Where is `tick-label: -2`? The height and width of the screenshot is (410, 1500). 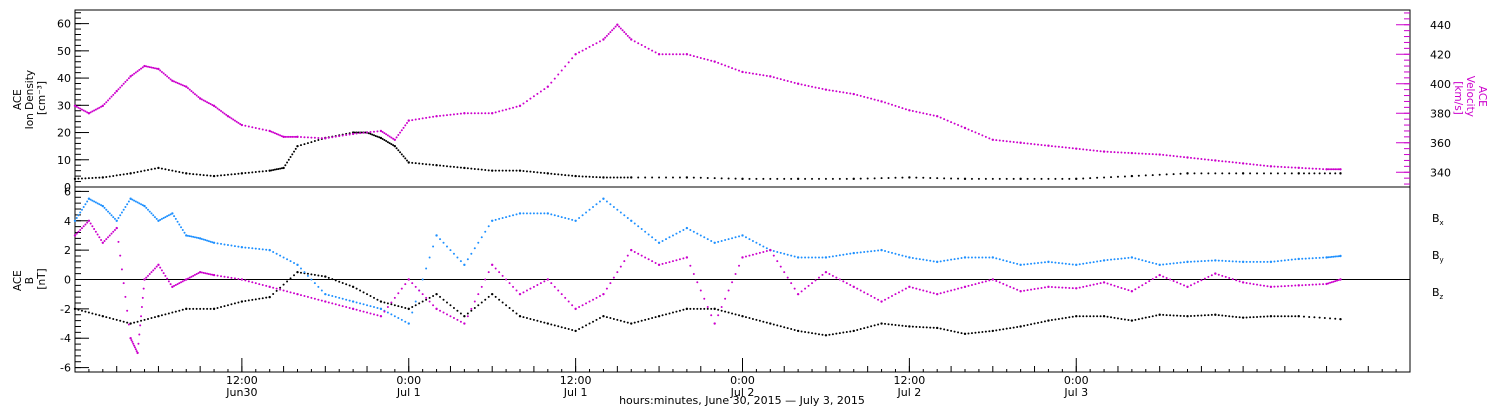
tick-label: -2 is located at coordinates (65, 309).